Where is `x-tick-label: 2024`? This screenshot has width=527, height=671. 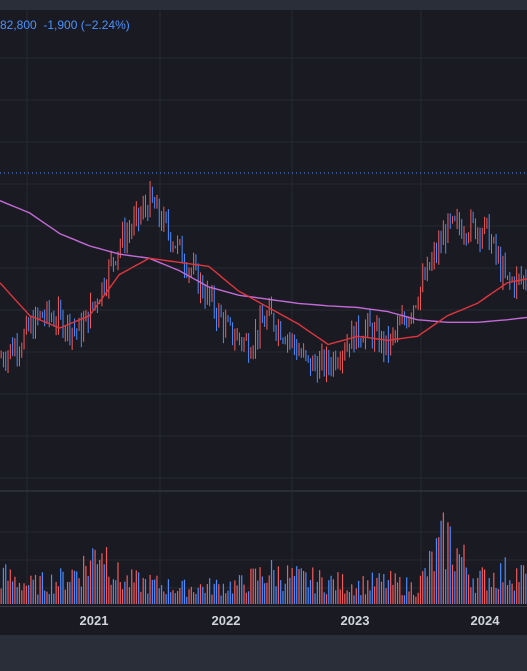
x-tick-label: 2024 is located at coordinates (485, 620).